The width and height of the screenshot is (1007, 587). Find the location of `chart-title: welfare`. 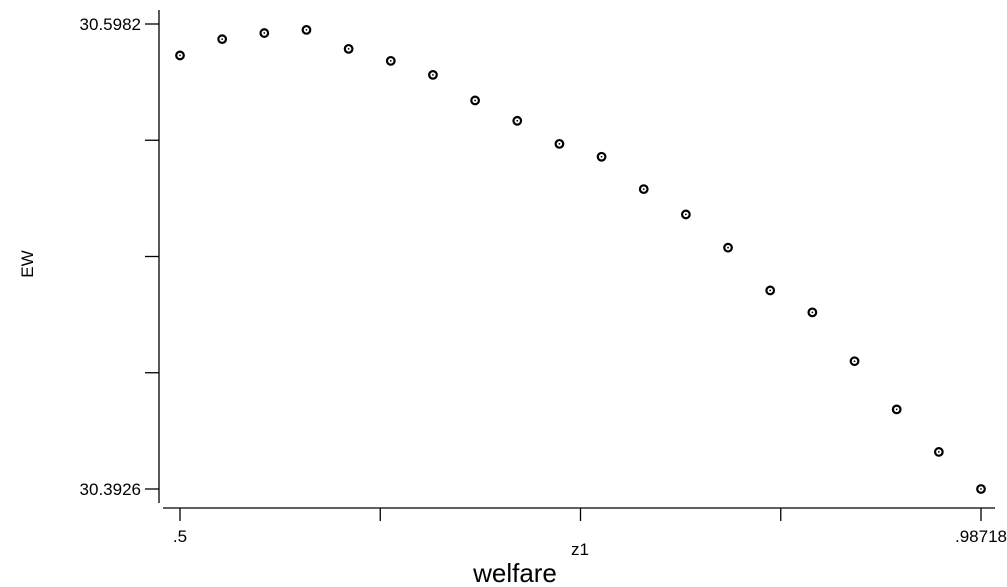

chart-title: welfare is located at coordinates (514, 572).